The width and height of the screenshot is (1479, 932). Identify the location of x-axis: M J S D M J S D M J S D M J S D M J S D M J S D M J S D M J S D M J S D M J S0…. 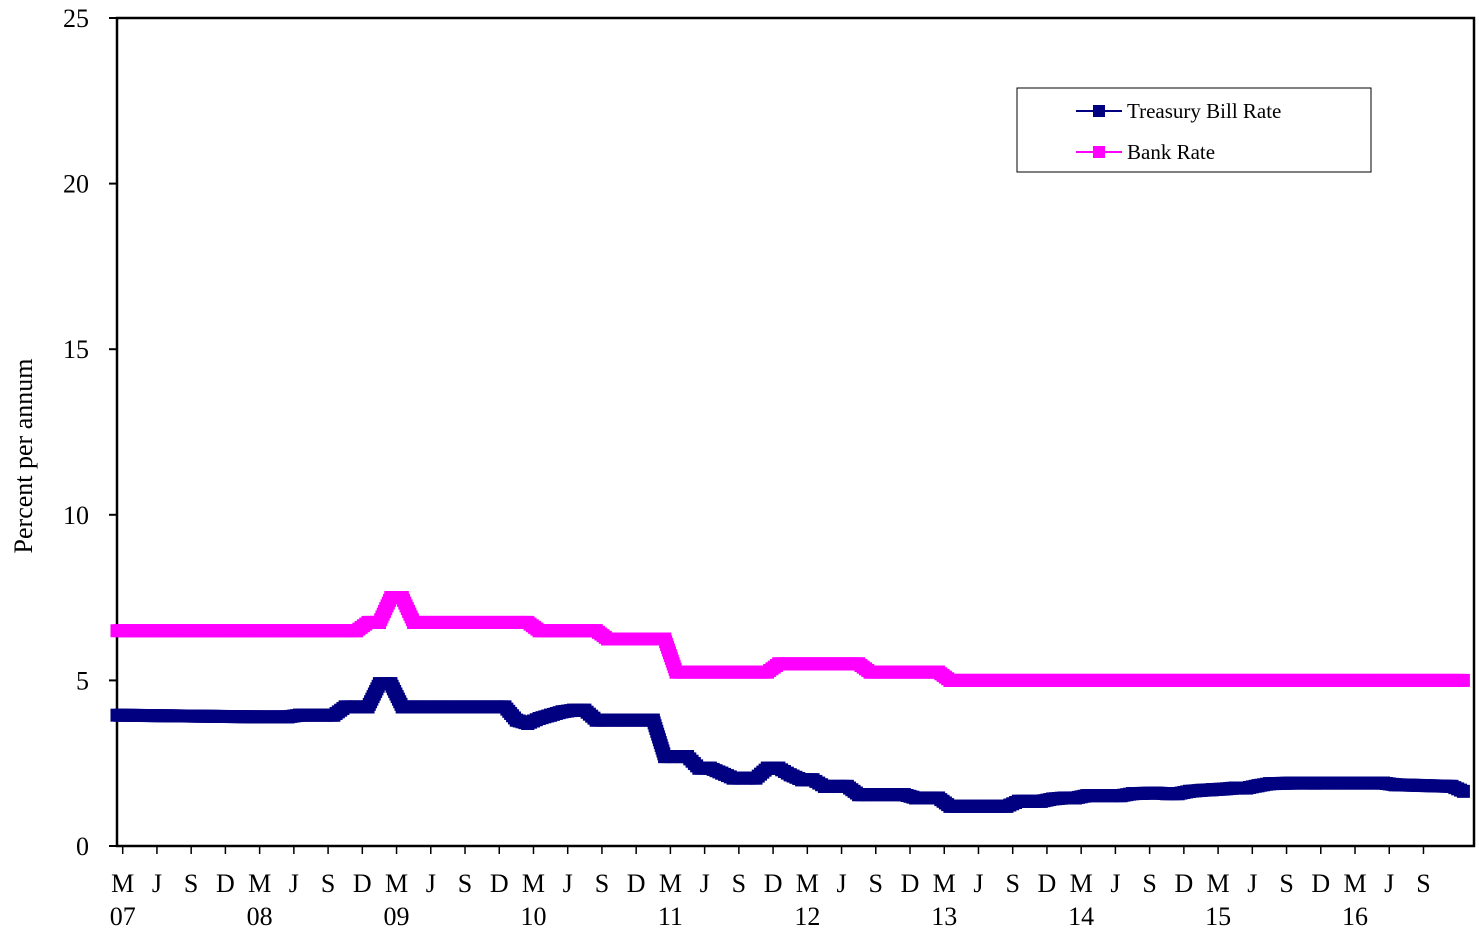
(770, 888).